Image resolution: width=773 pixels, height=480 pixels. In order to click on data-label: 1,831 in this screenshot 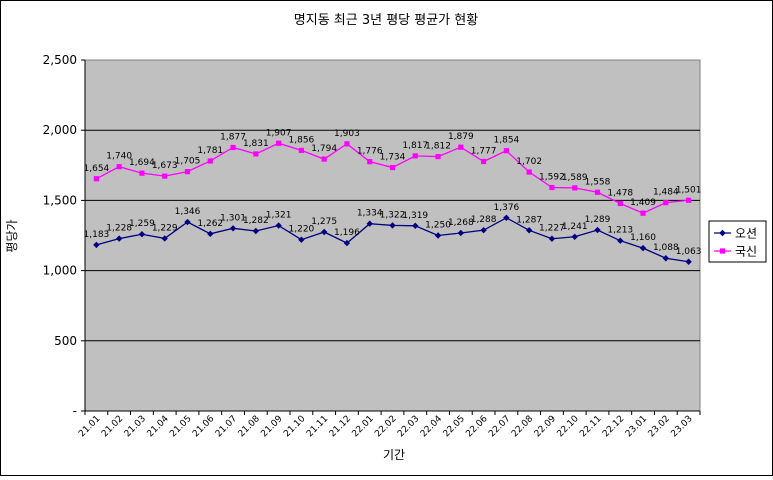, I will do `click(256, 144)`.